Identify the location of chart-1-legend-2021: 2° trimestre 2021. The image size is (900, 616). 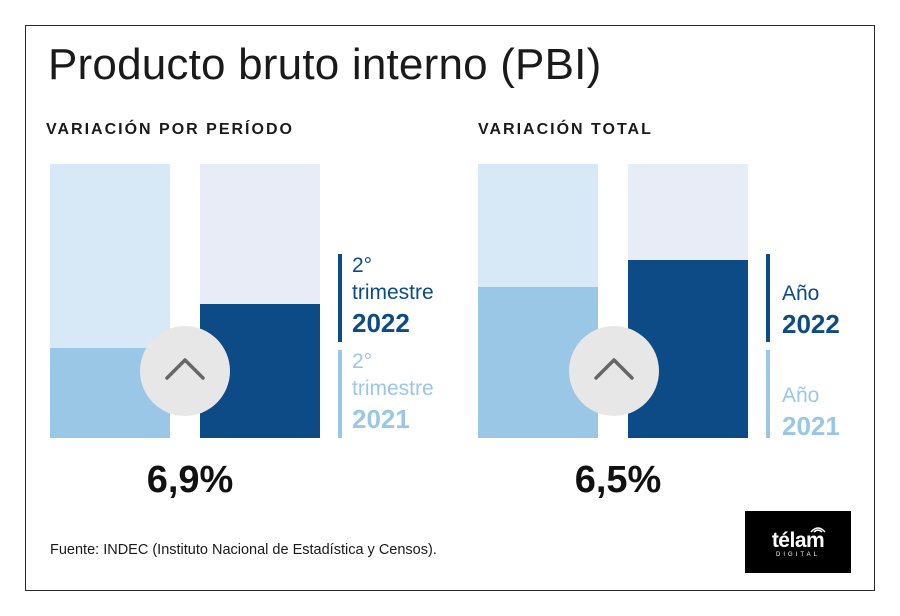
(393, 392).